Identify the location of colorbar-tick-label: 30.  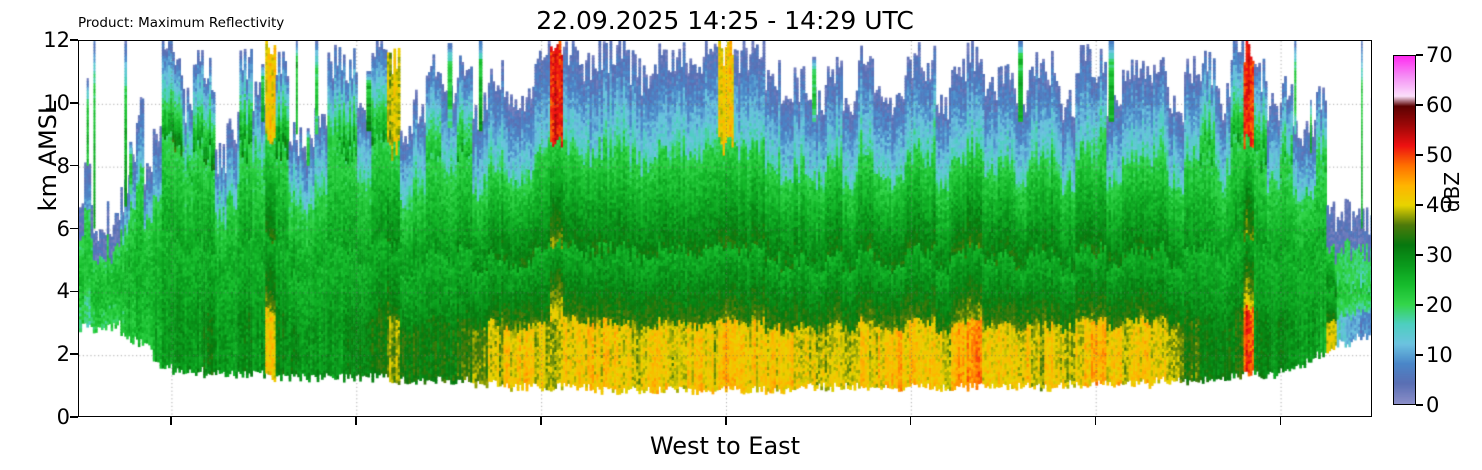
(1439, 255).